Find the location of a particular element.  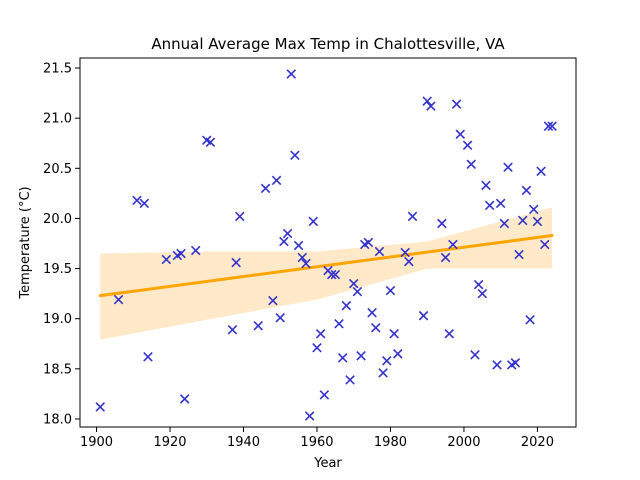

y-tick-label: 20.5 is located at coordinates (57, 169).